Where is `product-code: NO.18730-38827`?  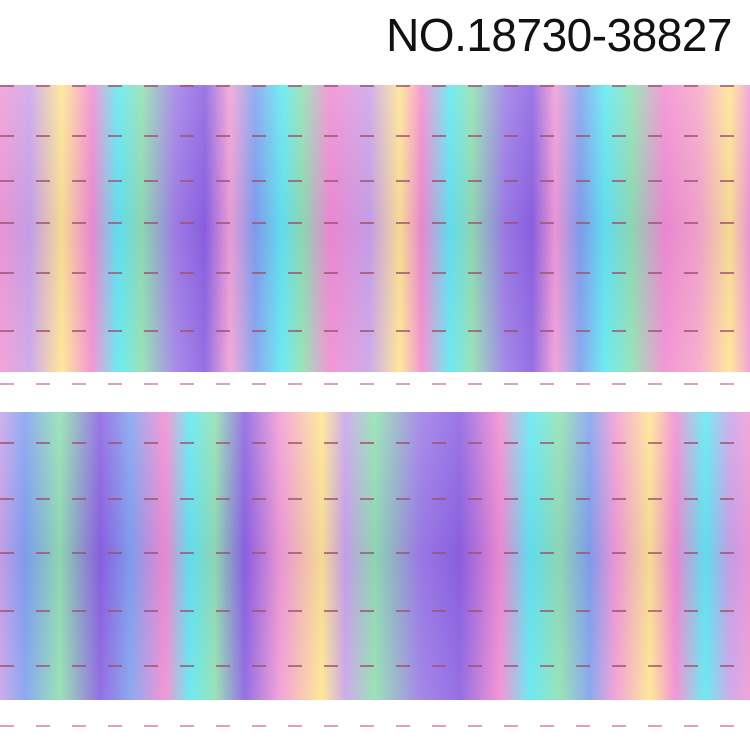
product-code: NO.18730-38827 is located at coordinates (559, 35).